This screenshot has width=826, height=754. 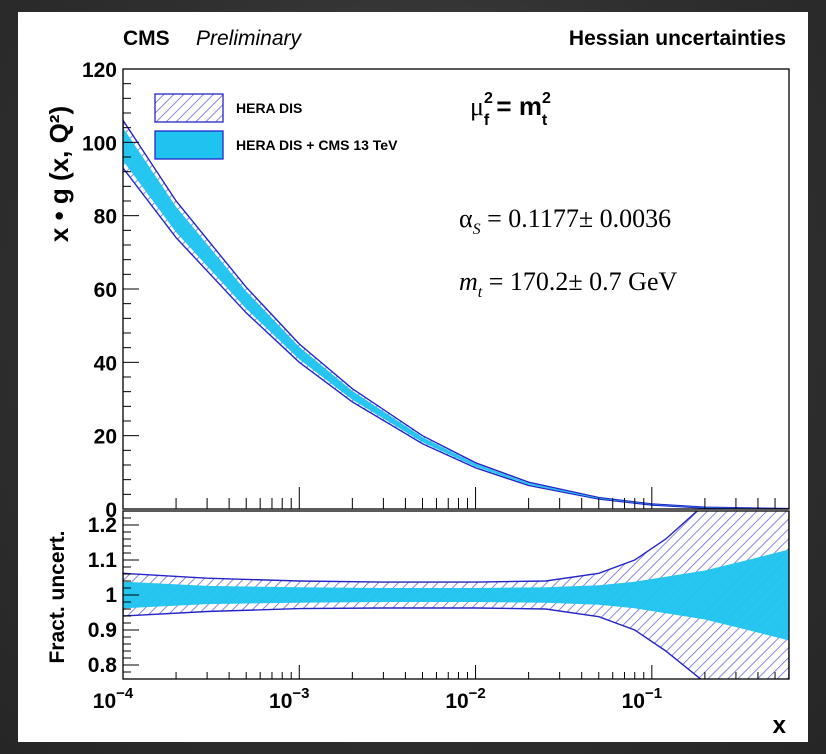 I want to click on top-y-tick-label: 0, so click(x=111, y=510).